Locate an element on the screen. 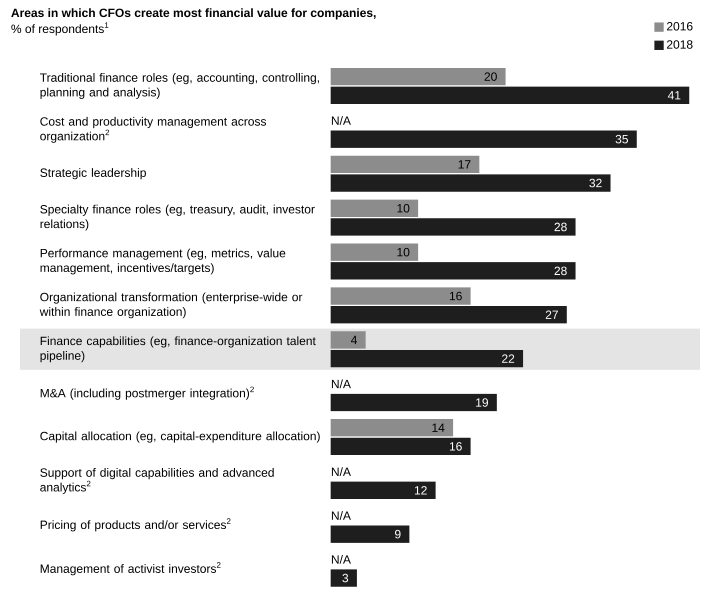 The image size is (724, 596). y-tick-label: Traditional finance roles (eg, accounting, controlling, planning and analysis) is located at coordinates (179, 86).